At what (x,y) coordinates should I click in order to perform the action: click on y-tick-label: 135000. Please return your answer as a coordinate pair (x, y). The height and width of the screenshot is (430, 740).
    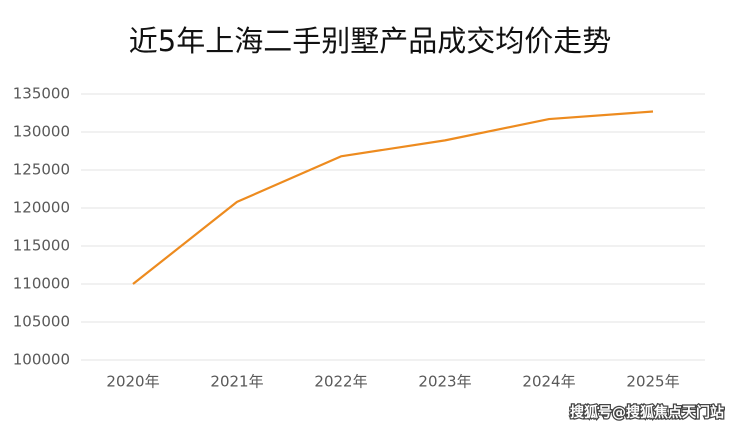
    Looking at the image, I should click on (41, 94).